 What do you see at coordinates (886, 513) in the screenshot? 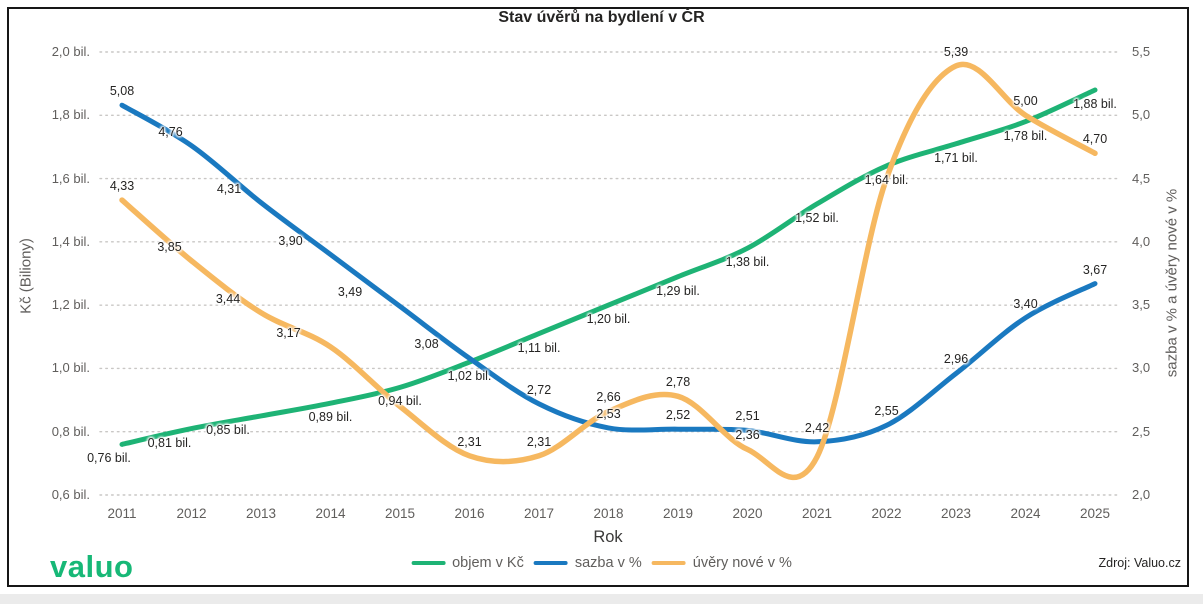
I see `x-tick-label: 2022` at bounding box center [886, 513].